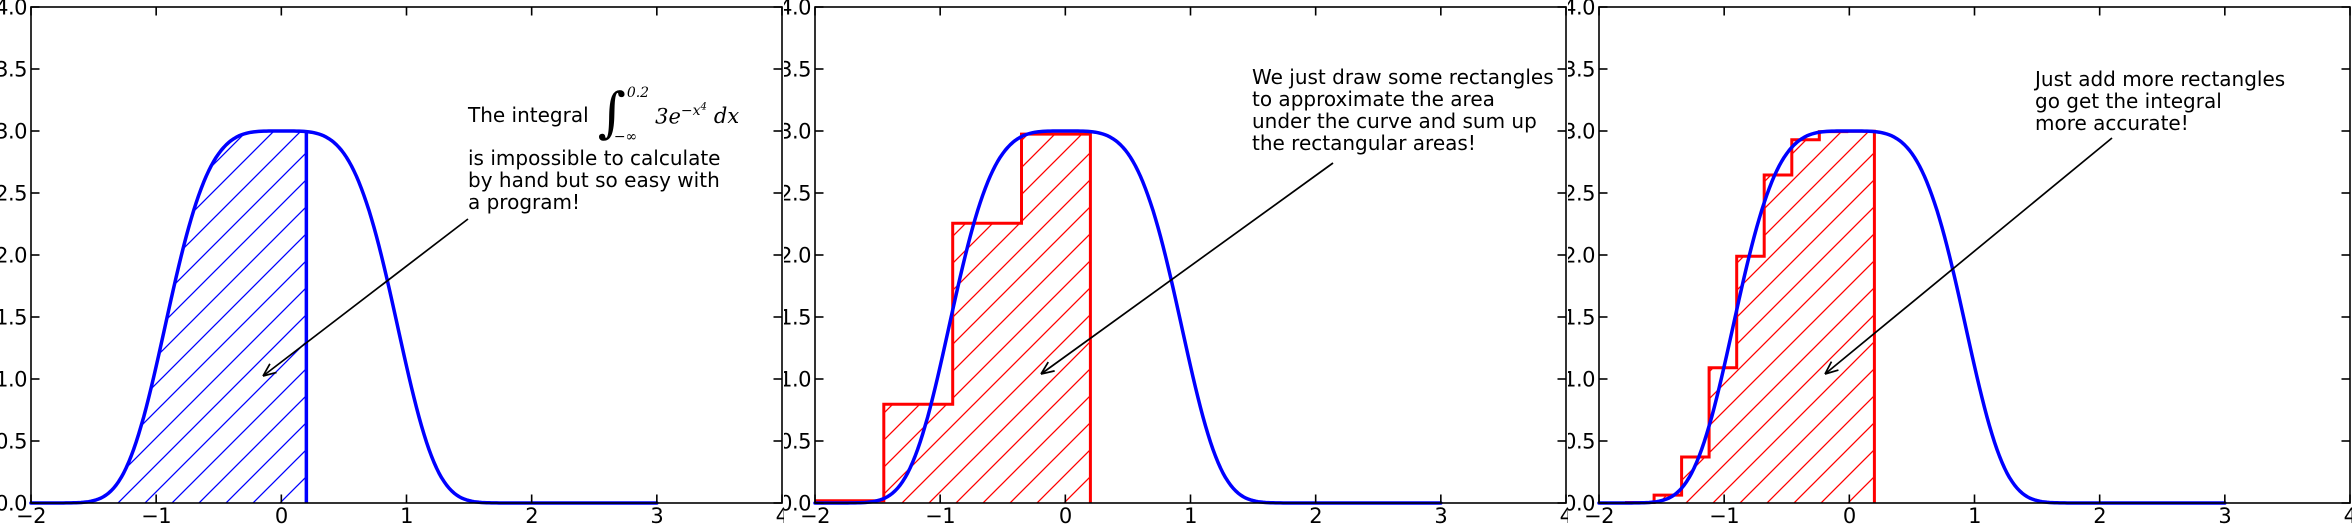 Image resolution: width=2352 pixels, height=524 pixels. I want to click on integrand-differential: dx, so click(726, 116).